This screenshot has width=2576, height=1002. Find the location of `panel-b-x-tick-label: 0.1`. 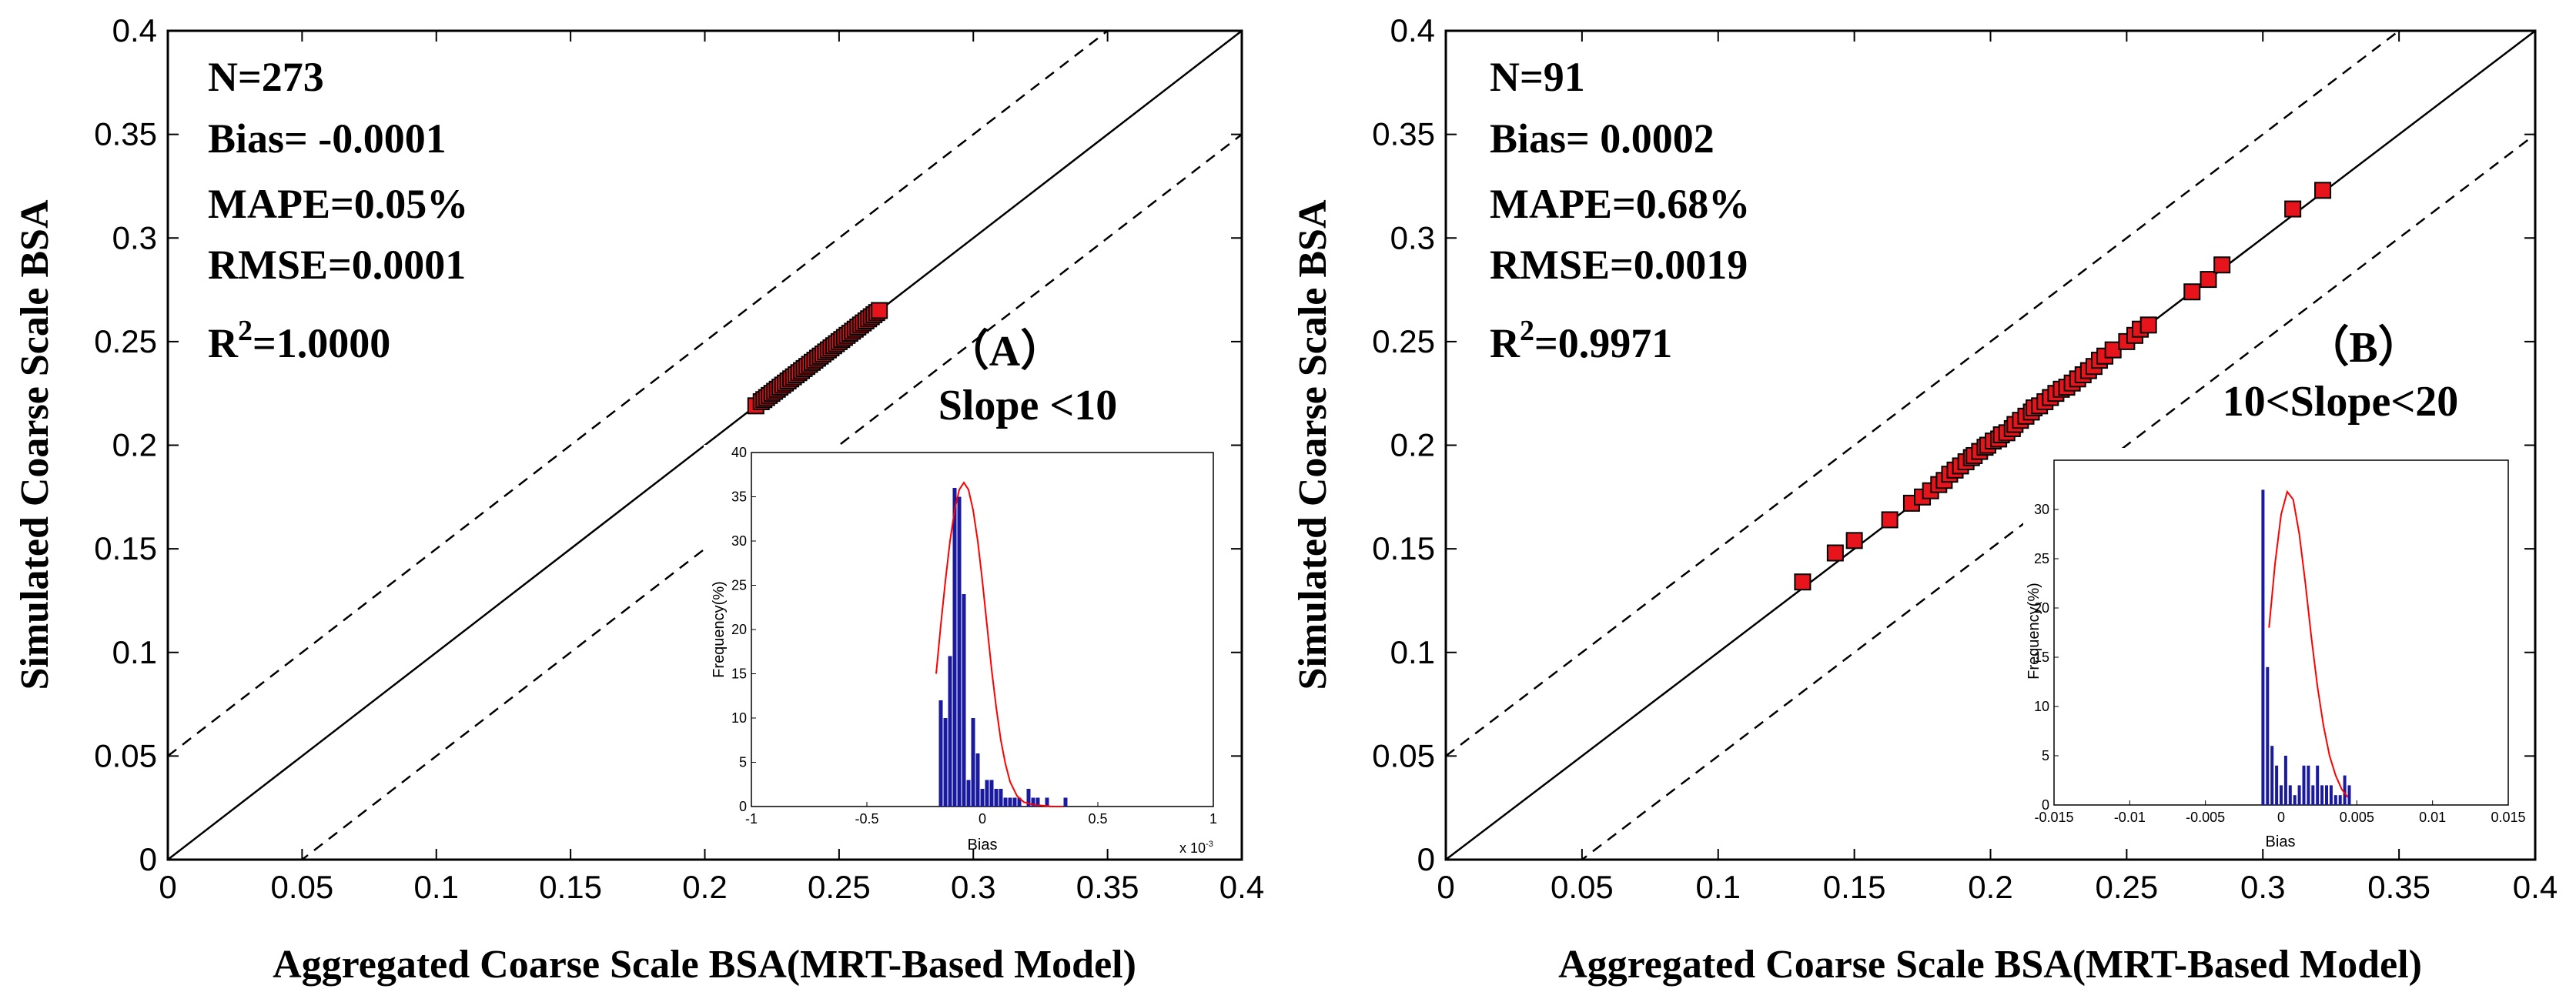

panel-b-x-tick-label: 0.1 is located at coordinates (1719, 887).